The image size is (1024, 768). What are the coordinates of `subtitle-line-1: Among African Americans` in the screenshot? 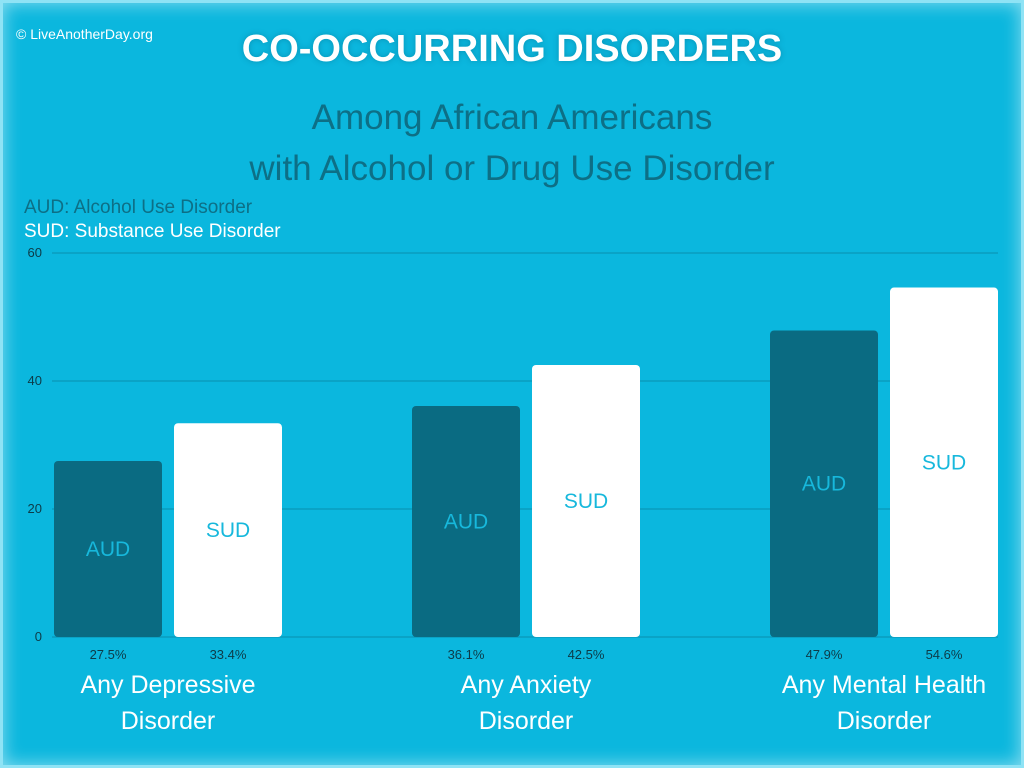 It's located at (512, 117).